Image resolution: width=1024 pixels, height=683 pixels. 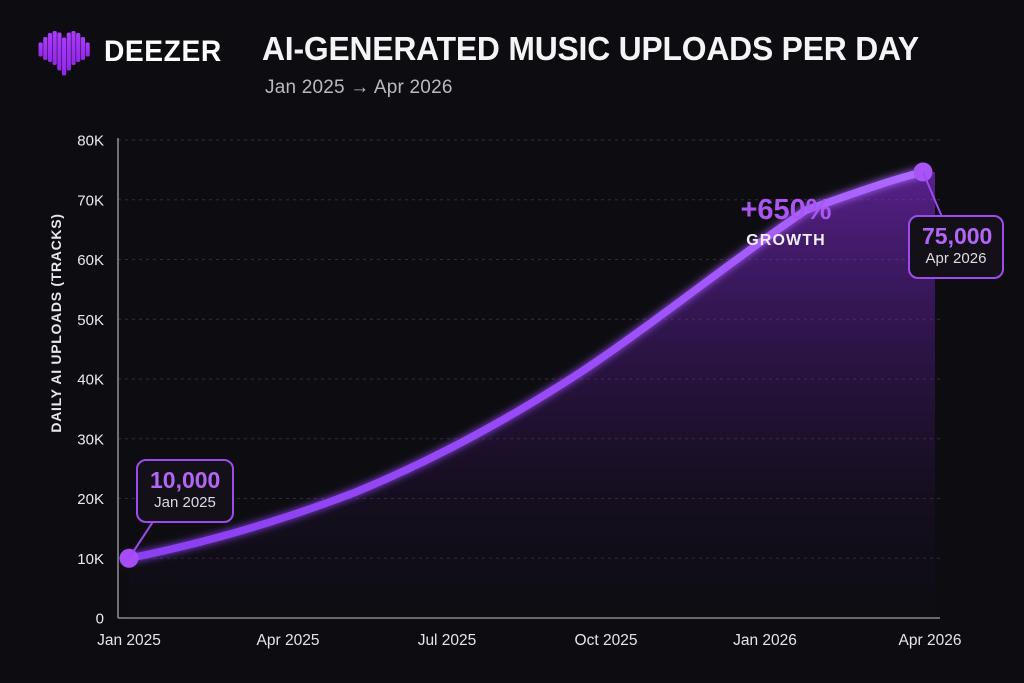 What do you see at coordinates (447, 640) in the screenshot?
I see `x-tick-jul-2025: Jul 2025` at bounding box center [447, 640].